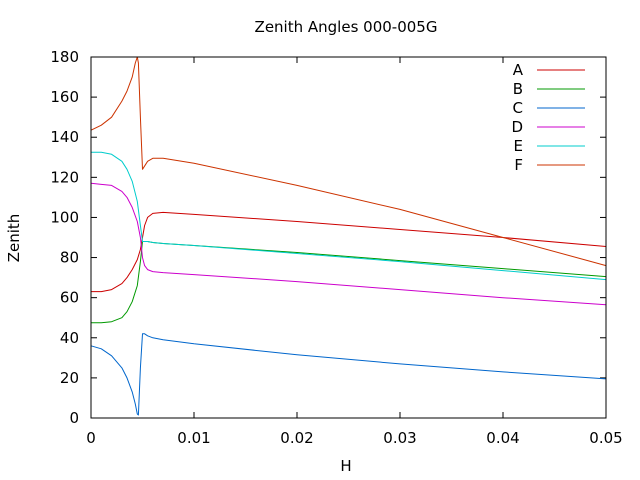 Image resolution: width=640 pixels, height=480 pixels. I want to click on y-tick-label: 40, so click(69, 338).